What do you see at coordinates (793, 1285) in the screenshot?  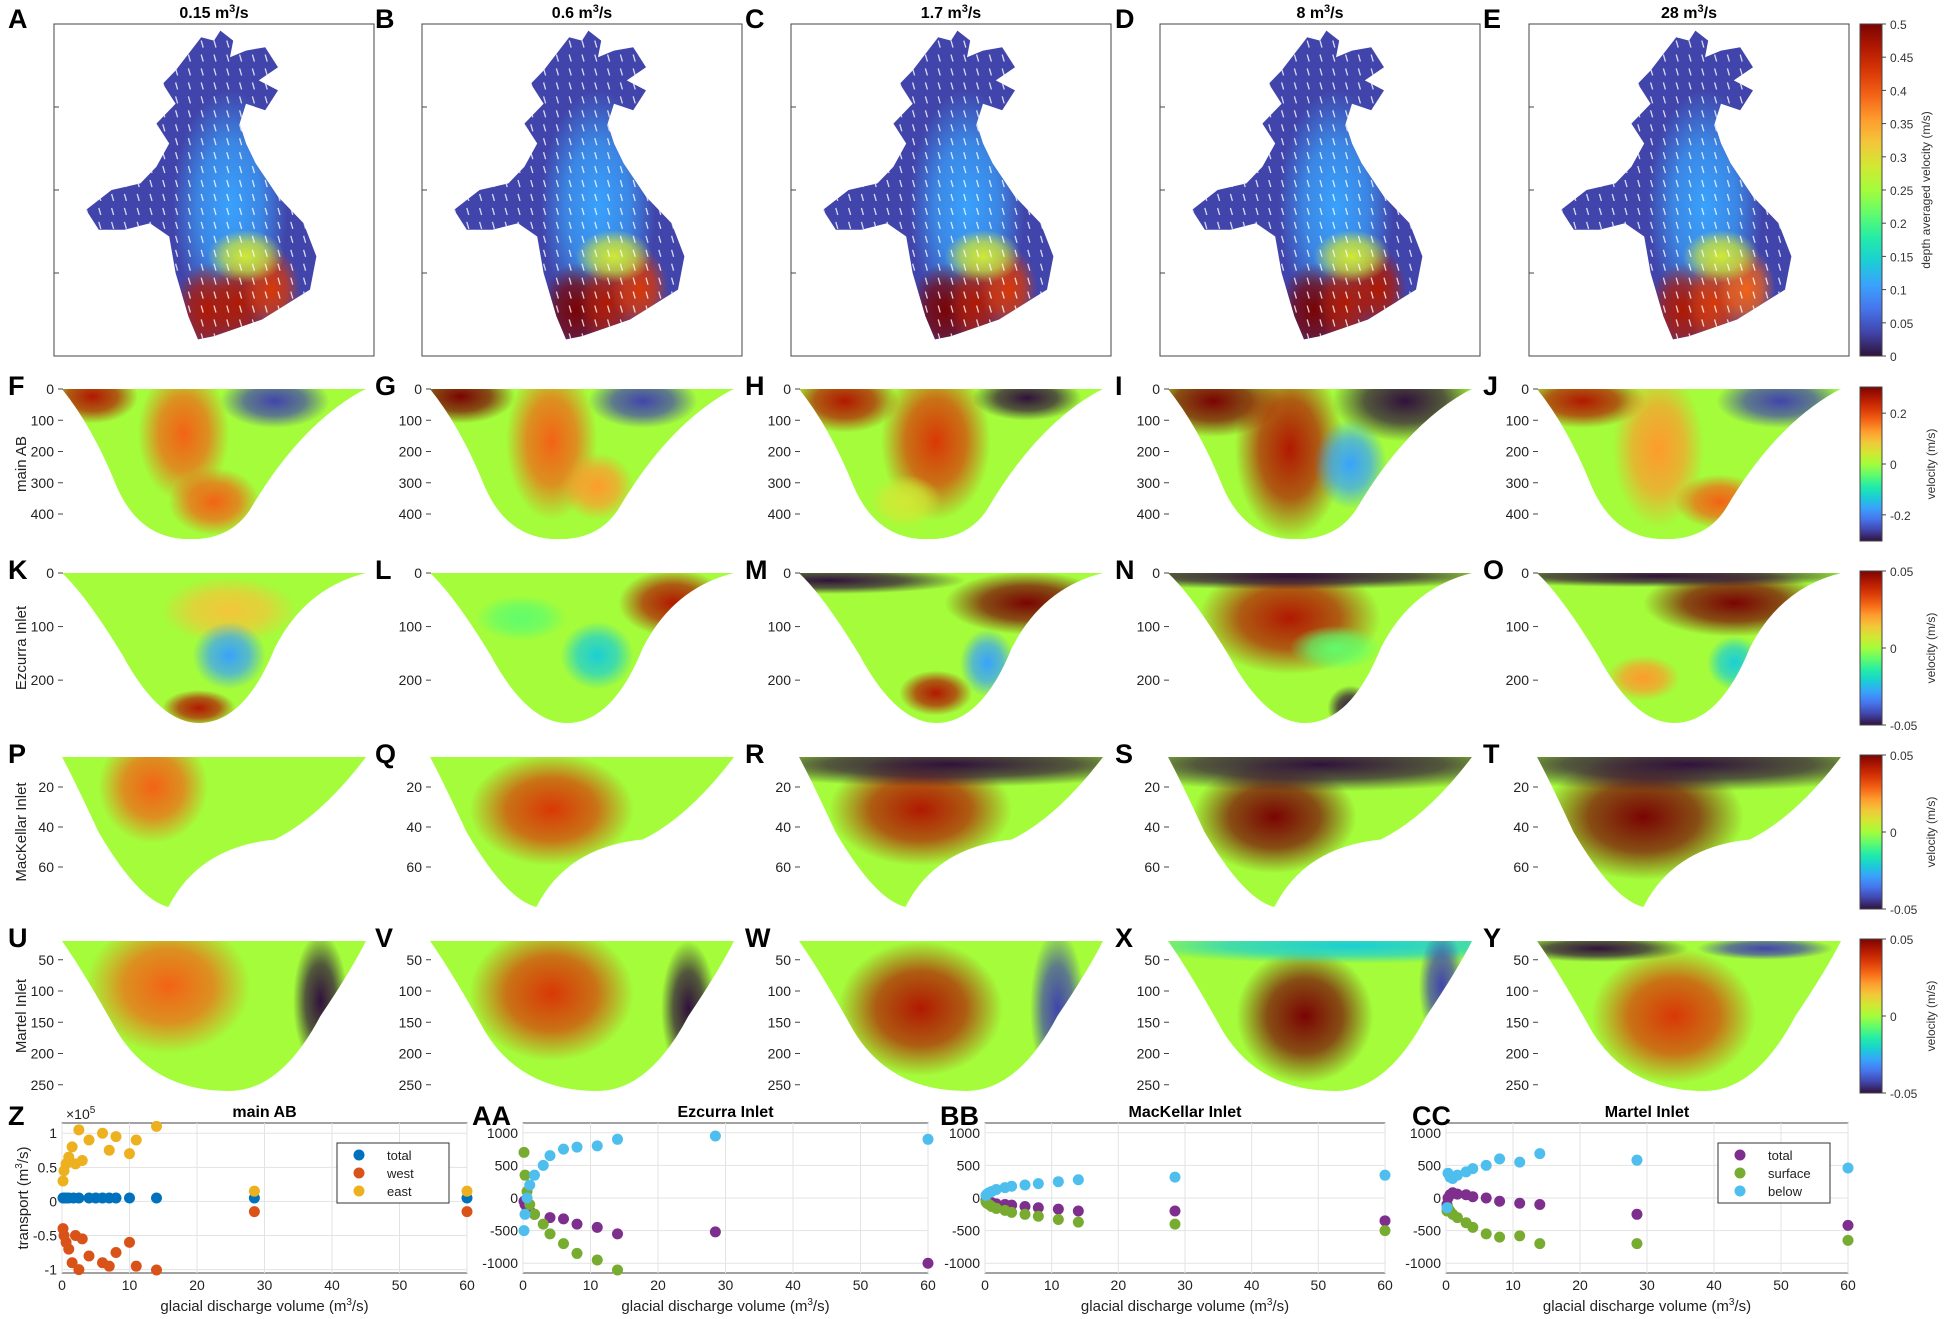 I see `x-tick-label: 40` at bounding box center [793, 1285].